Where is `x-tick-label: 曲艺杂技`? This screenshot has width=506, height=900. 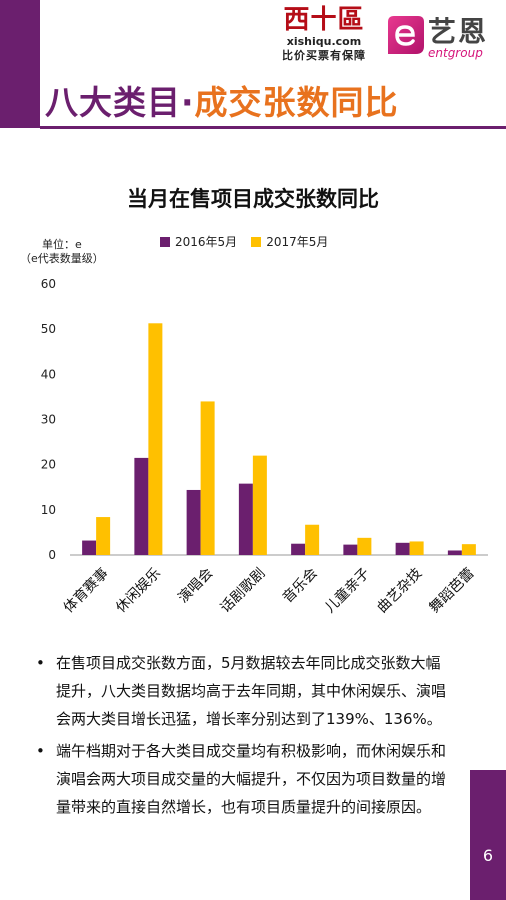 x-tick-label: 曲艺杂技 is located at coordinates (399, 590).